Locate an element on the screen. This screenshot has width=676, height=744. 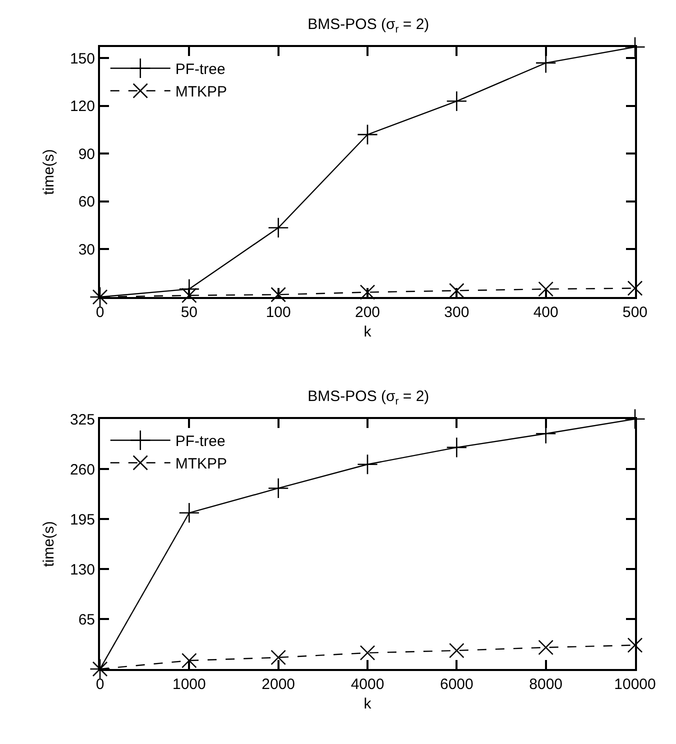
x-tick-label: 4000 is located at coordinates (367, 684).